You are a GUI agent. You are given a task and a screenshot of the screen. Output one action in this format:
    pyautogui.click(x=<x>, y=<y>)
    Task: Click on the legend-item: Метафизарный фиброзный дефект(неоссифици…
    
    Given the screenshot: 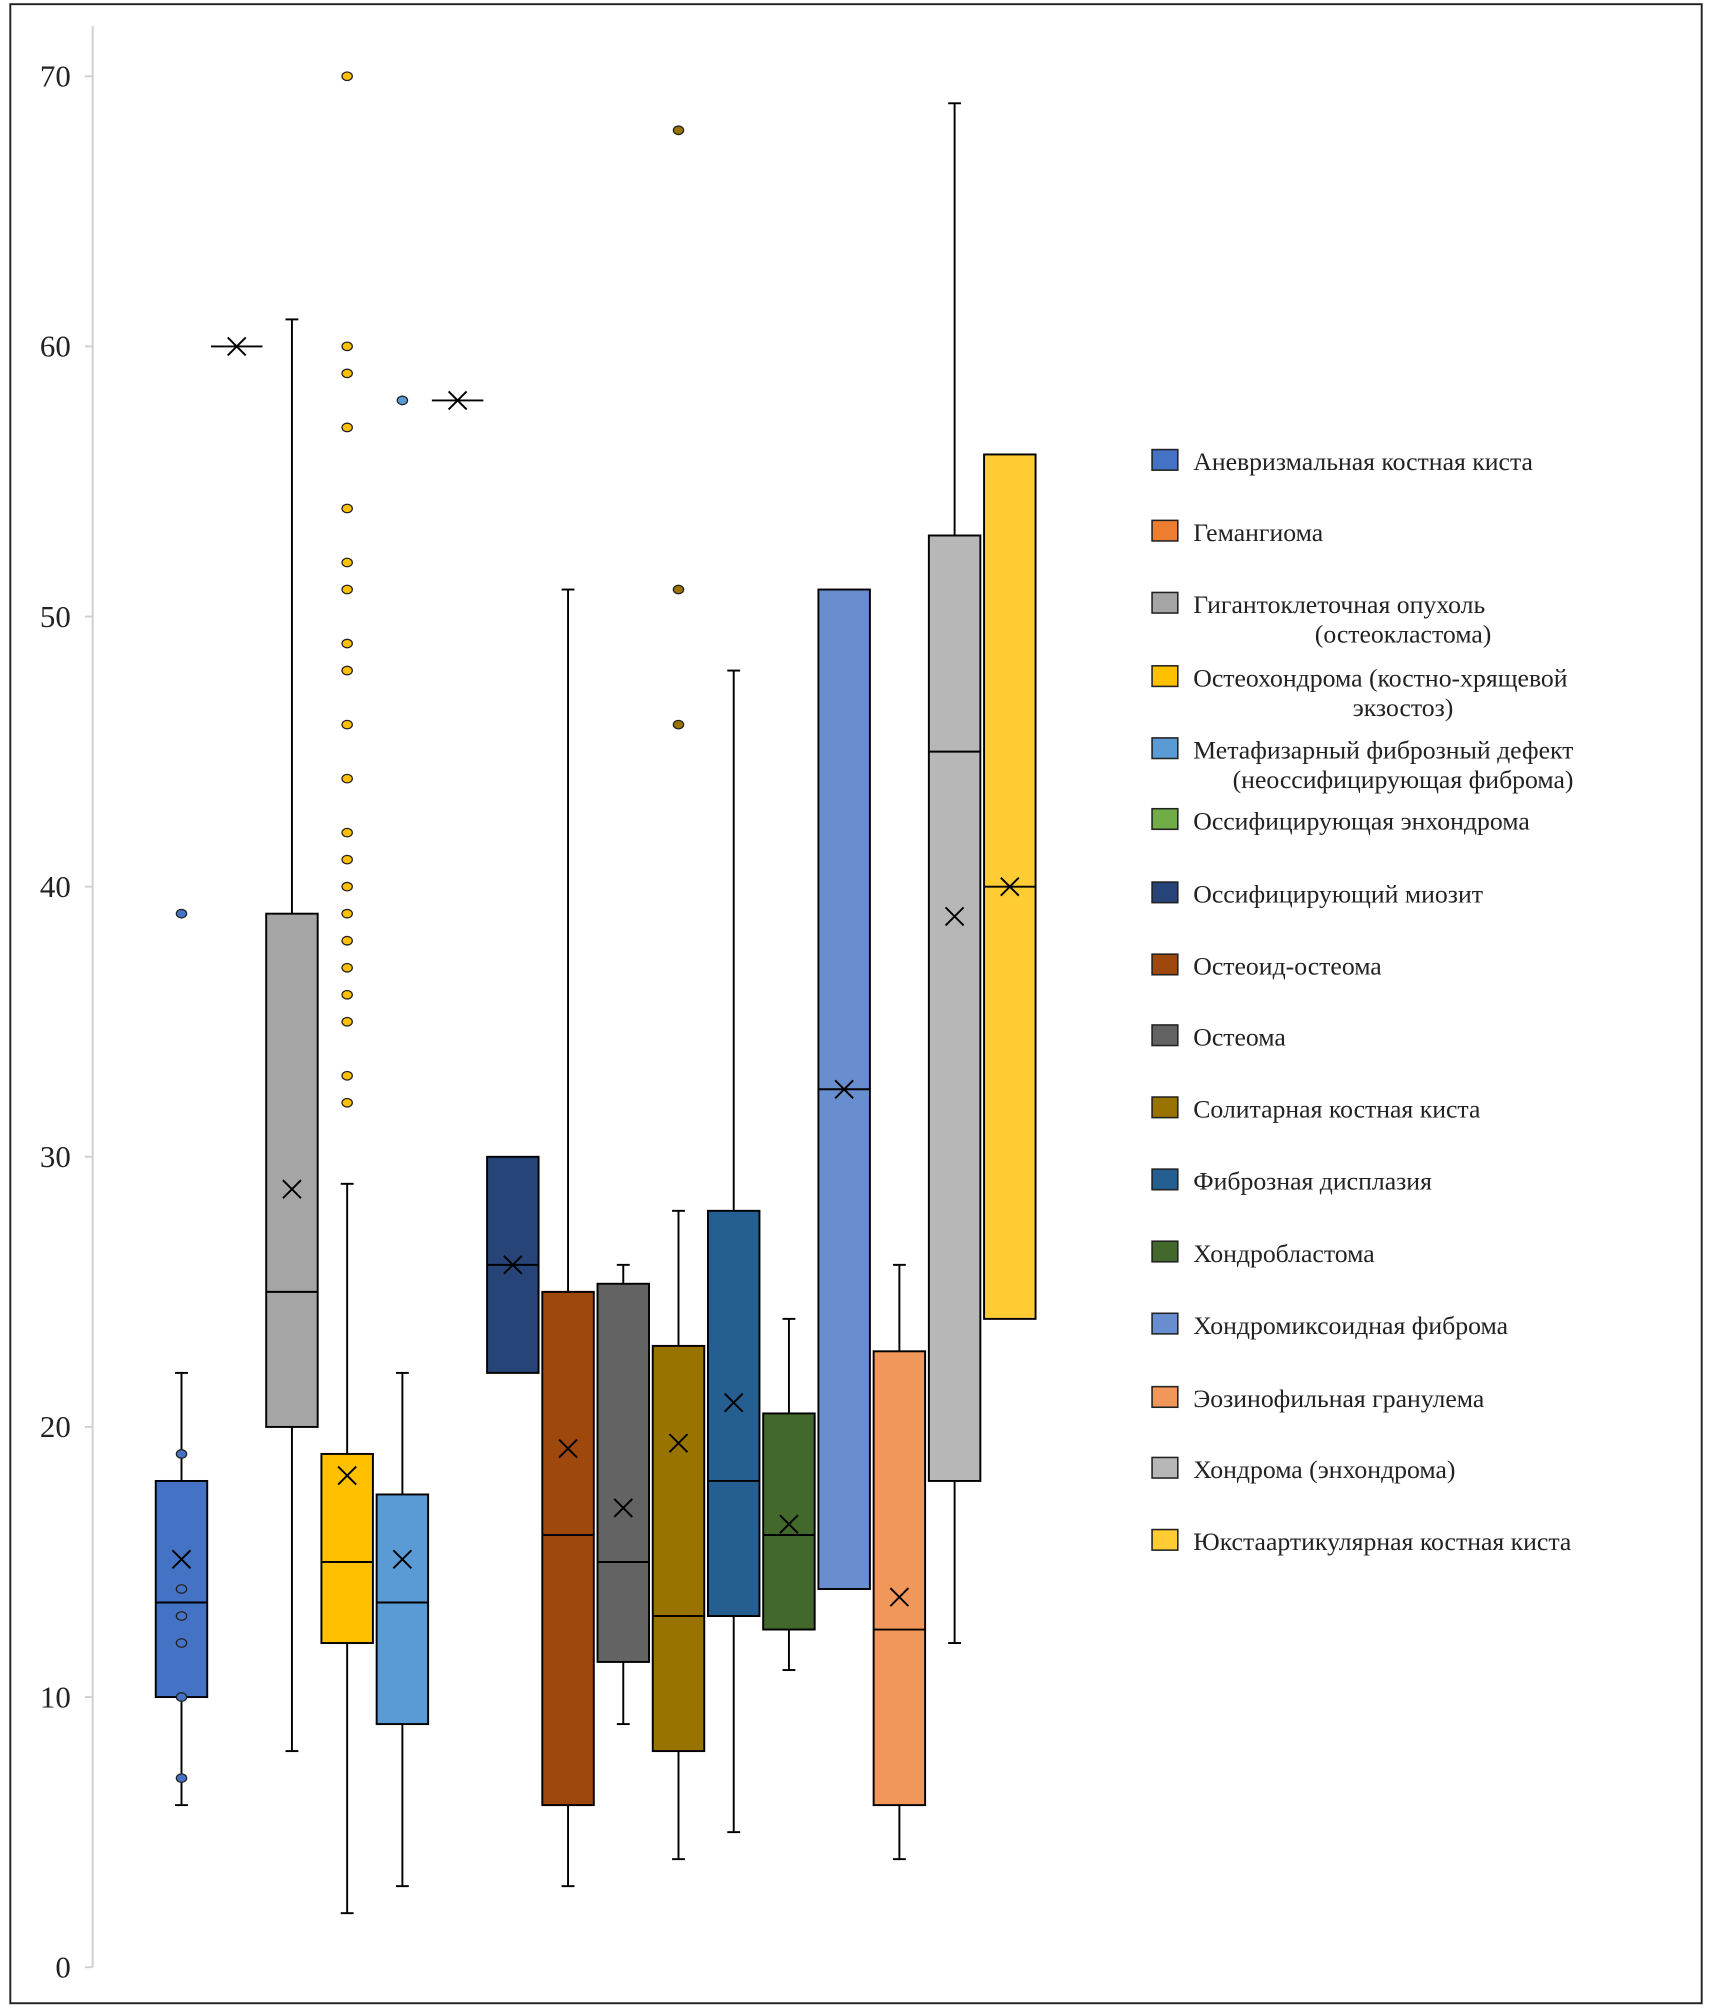 What is the action you would take?
    pyautogui.click(x=1362, y=764)
    